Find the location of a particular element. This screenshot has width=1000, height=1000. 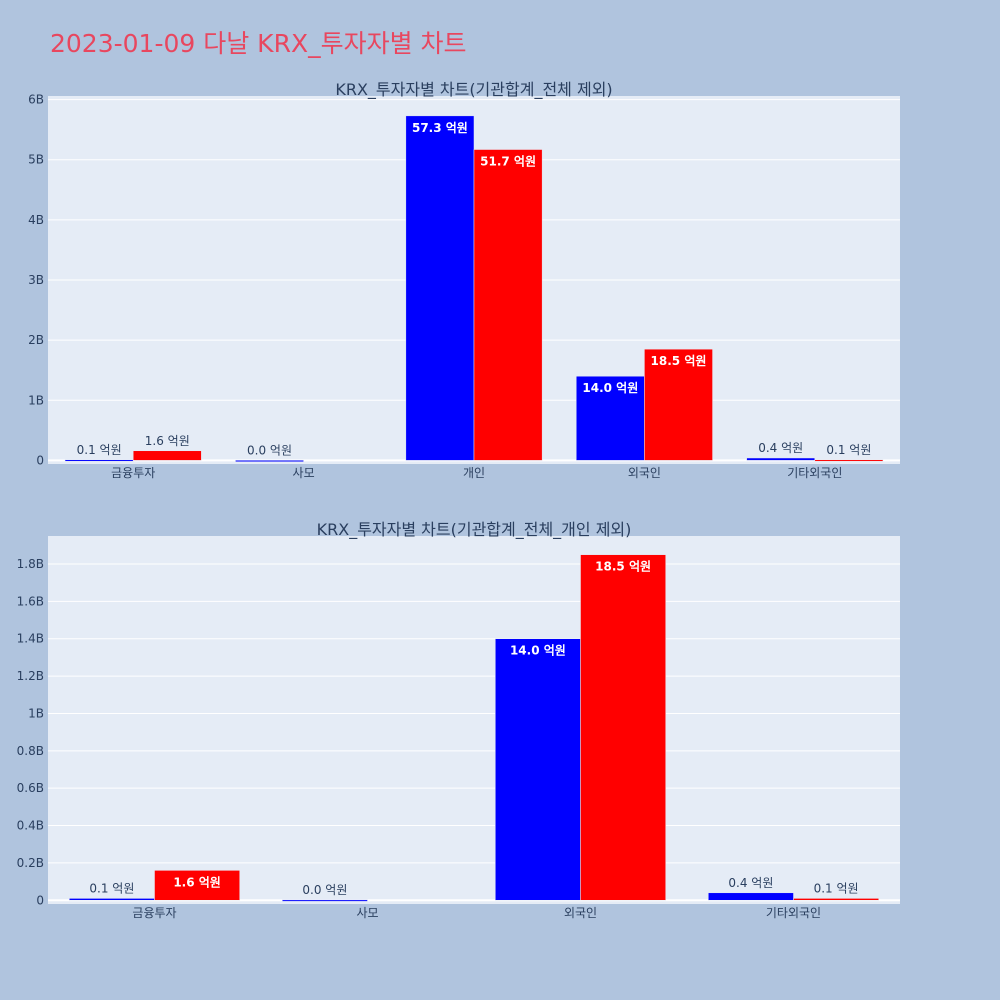

y-tick-label: 0.6B is located at coordinates (30, 788).